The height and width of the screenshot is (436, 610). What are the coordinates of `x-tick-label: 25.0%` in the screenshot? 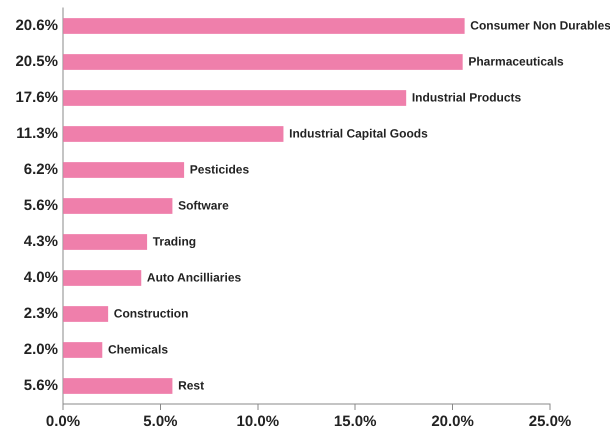 It's located at (550, 421).